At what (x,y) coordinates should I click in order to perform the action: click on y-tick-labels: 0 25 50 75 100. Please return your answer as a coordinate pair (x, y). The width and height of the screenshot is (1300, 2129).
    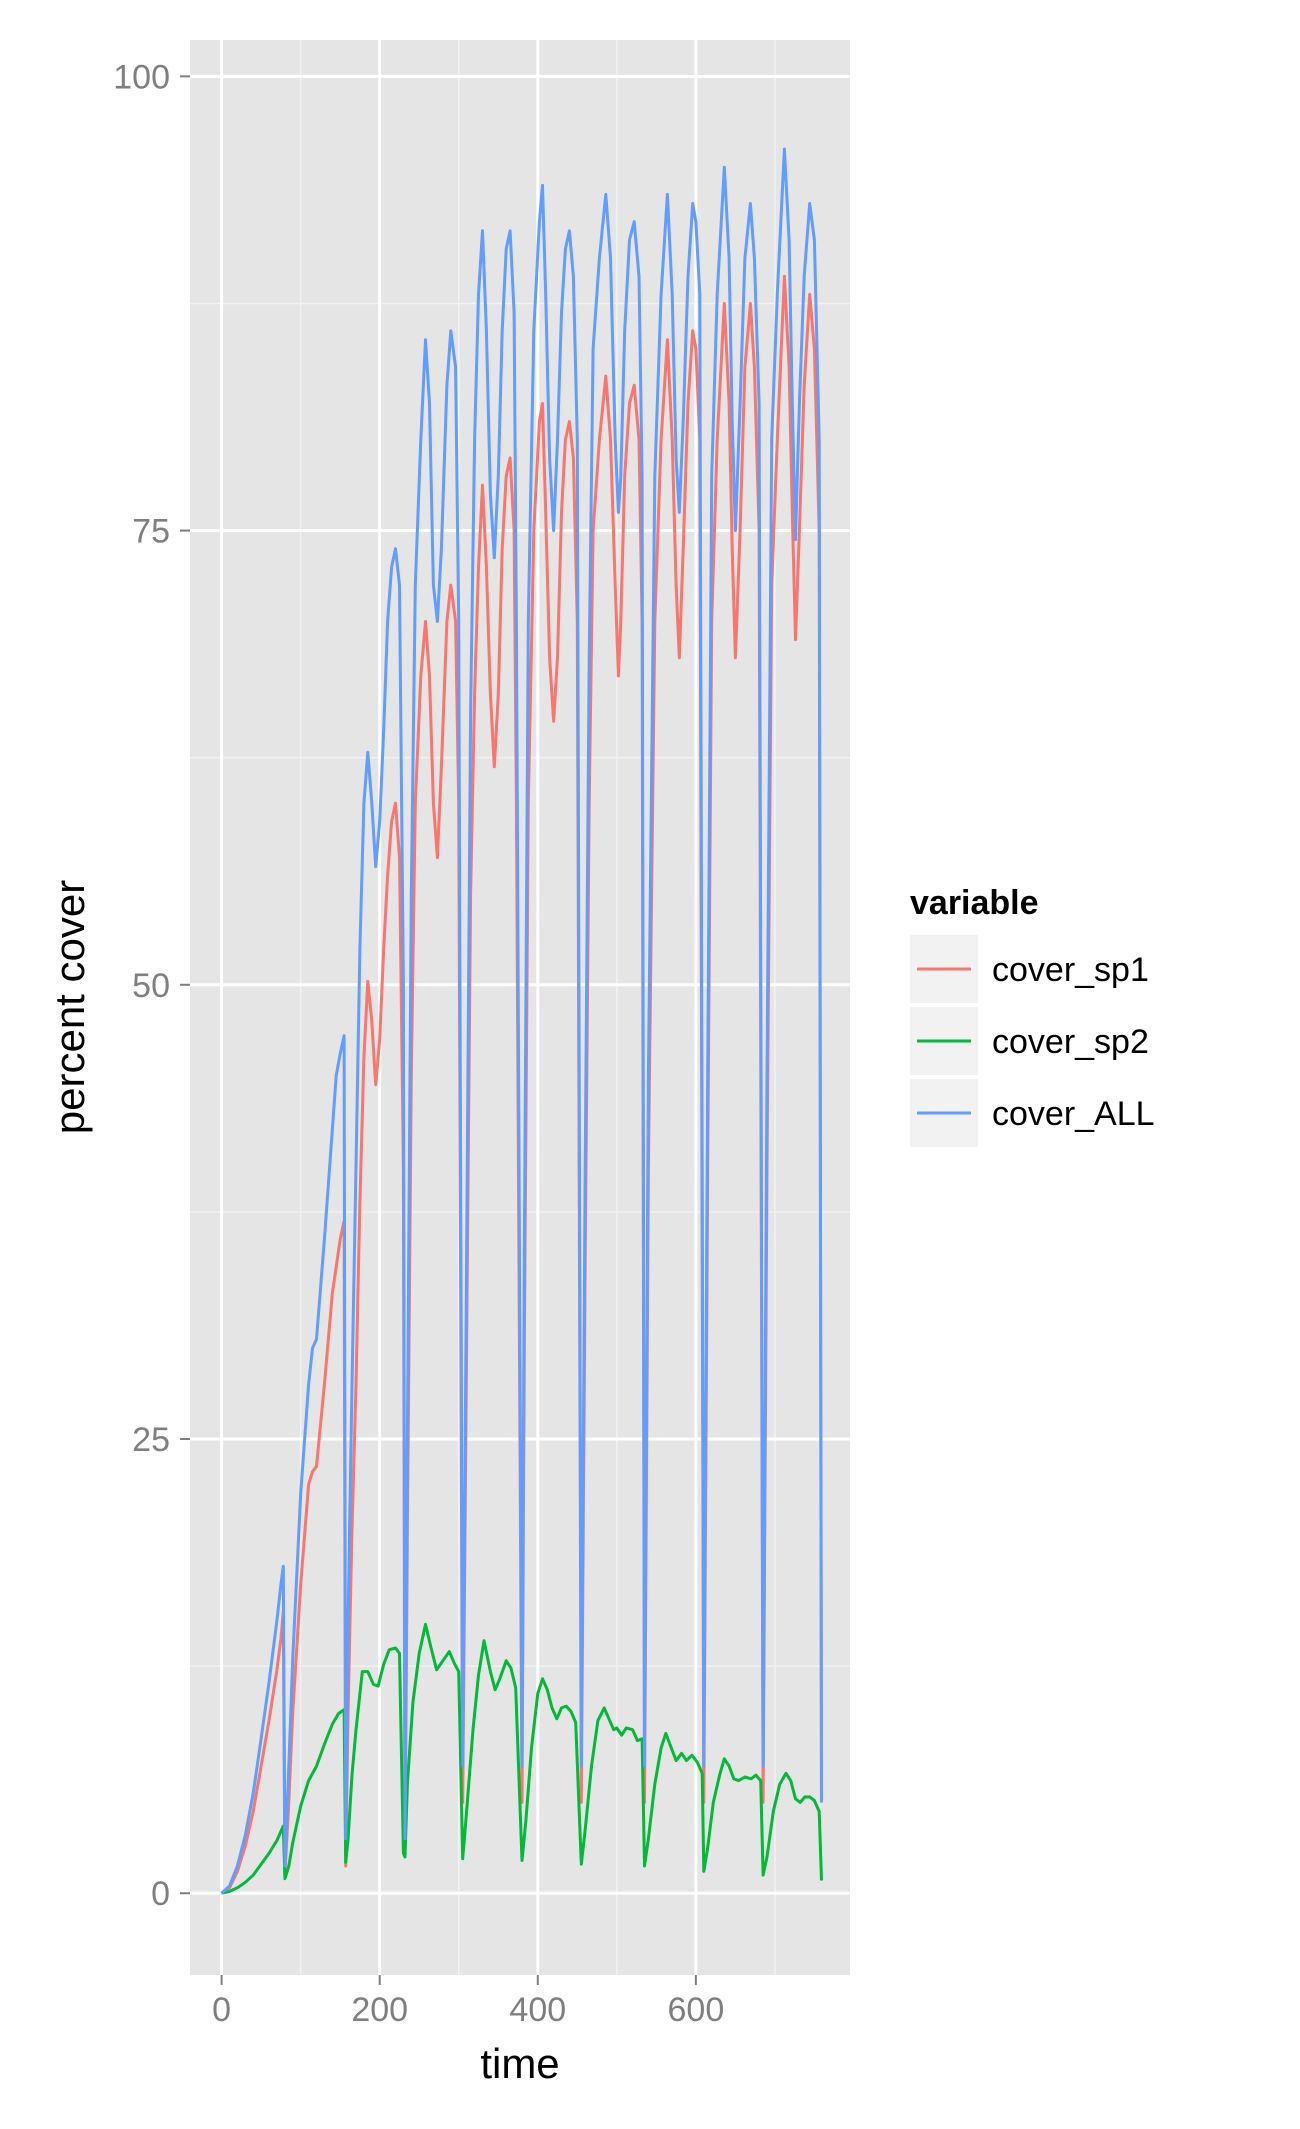
    Looking at the image, I should click on (141, 985).